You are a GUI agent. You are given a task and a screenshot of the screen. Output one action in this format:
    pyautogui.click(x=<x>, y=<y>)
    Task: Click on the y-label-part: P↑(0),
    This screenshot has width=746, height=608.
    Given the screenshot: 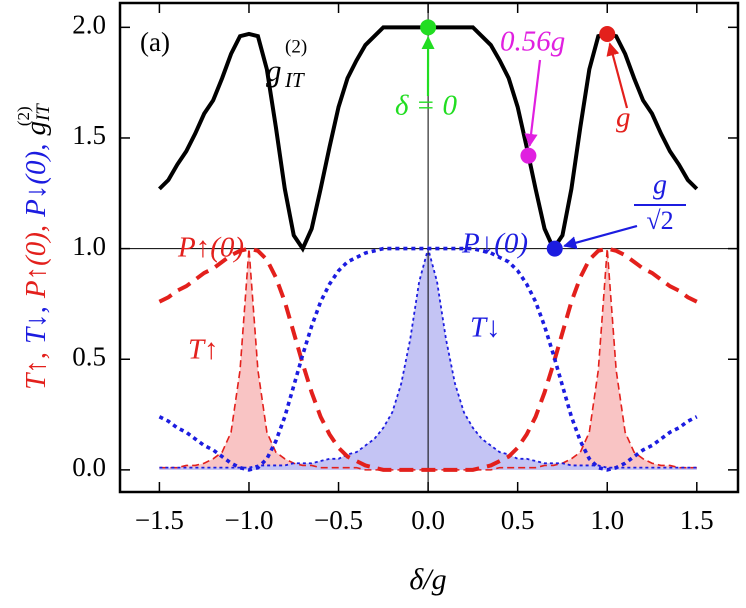 What is the action you would take?
    pyautogui.click(x=36, y=262)
    